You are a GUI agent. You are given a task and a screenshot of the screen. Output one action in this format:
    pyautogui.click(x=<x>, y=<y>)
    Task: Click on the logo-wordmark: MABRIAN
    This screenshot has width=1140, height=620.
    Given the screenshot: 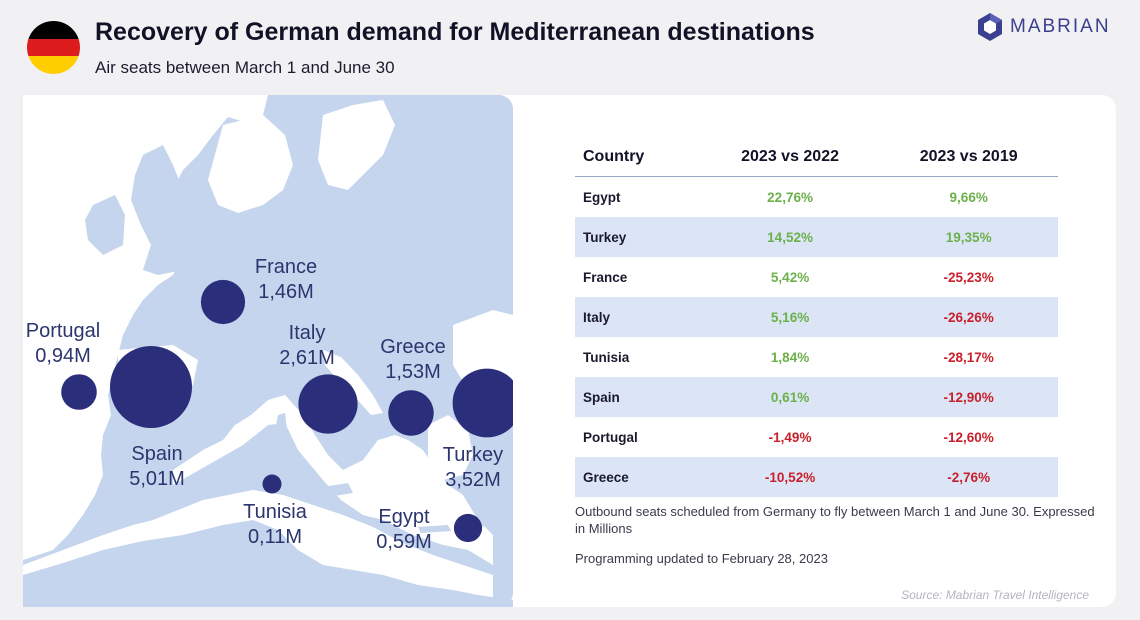 What is the action you would take?
    pyautogui.click(x=1060, y=26)
    